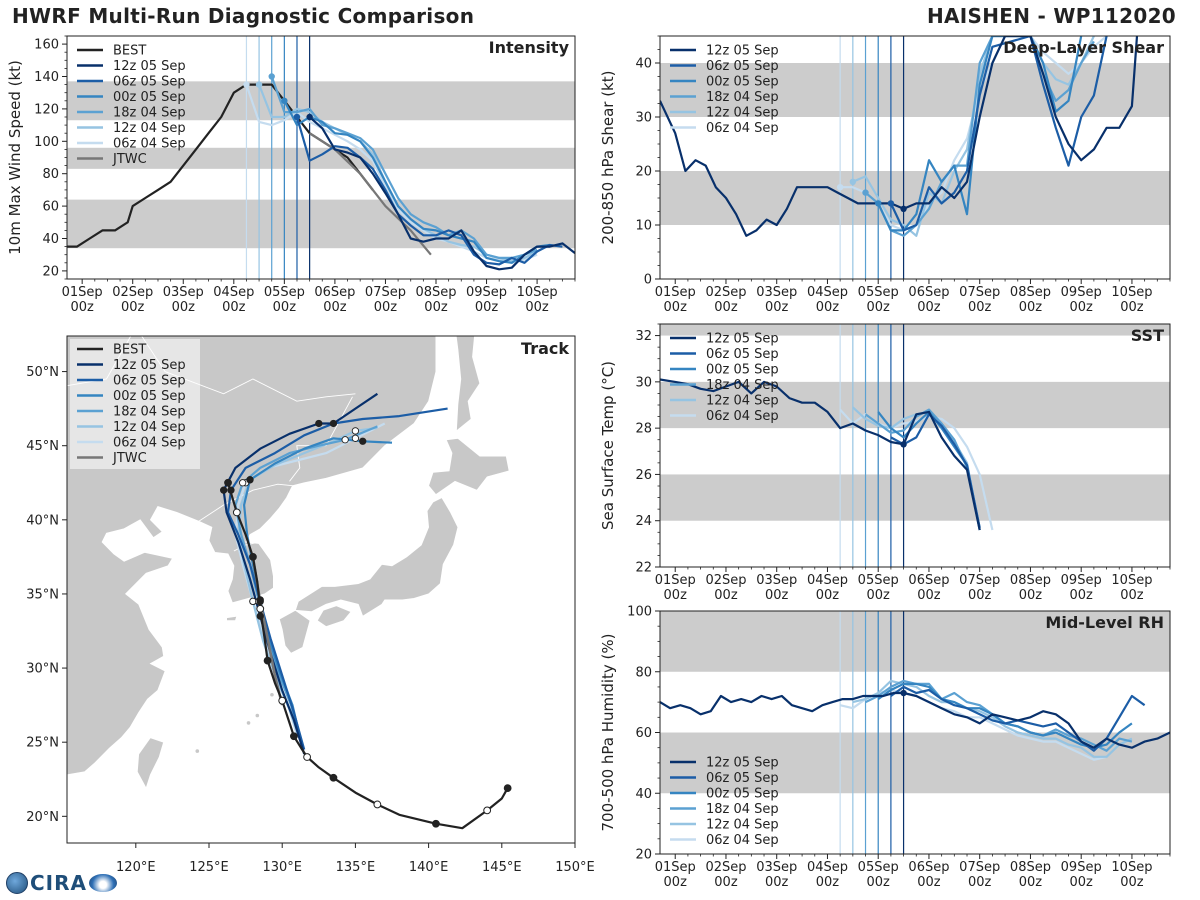 The height and width of the screenshot is (900, 1200). Describe the element at coordinates (149, 427) in the screenshot. I see `track-legend-label: 12z 04 Sep` at that location.